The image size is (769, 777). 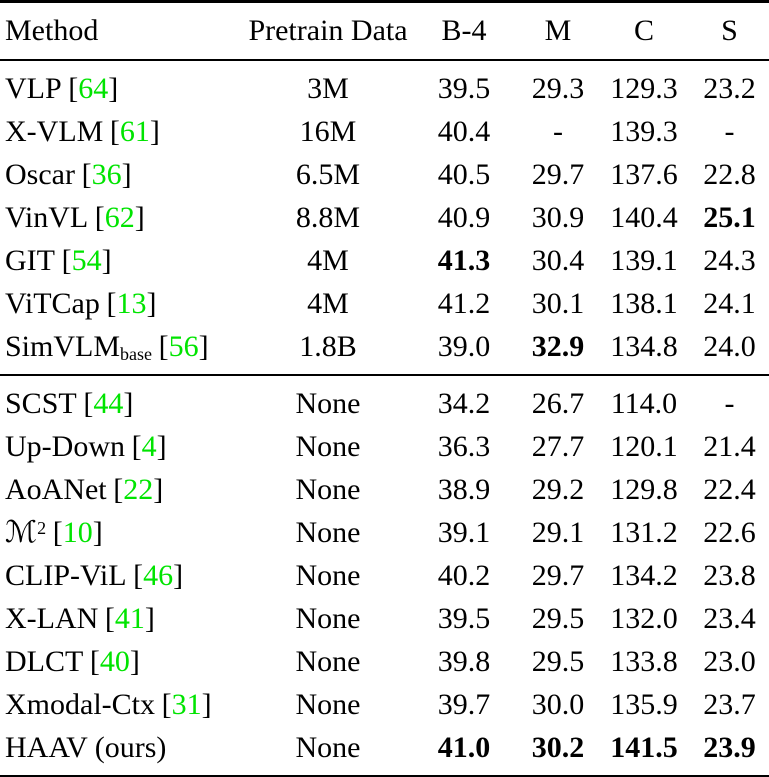 What do you see at coordinates (384, 661) in the screenshot?
I see `table-row: DLCT [40] None 39.8 29.5 133.8 23.0` at bounding box center [384, 661].